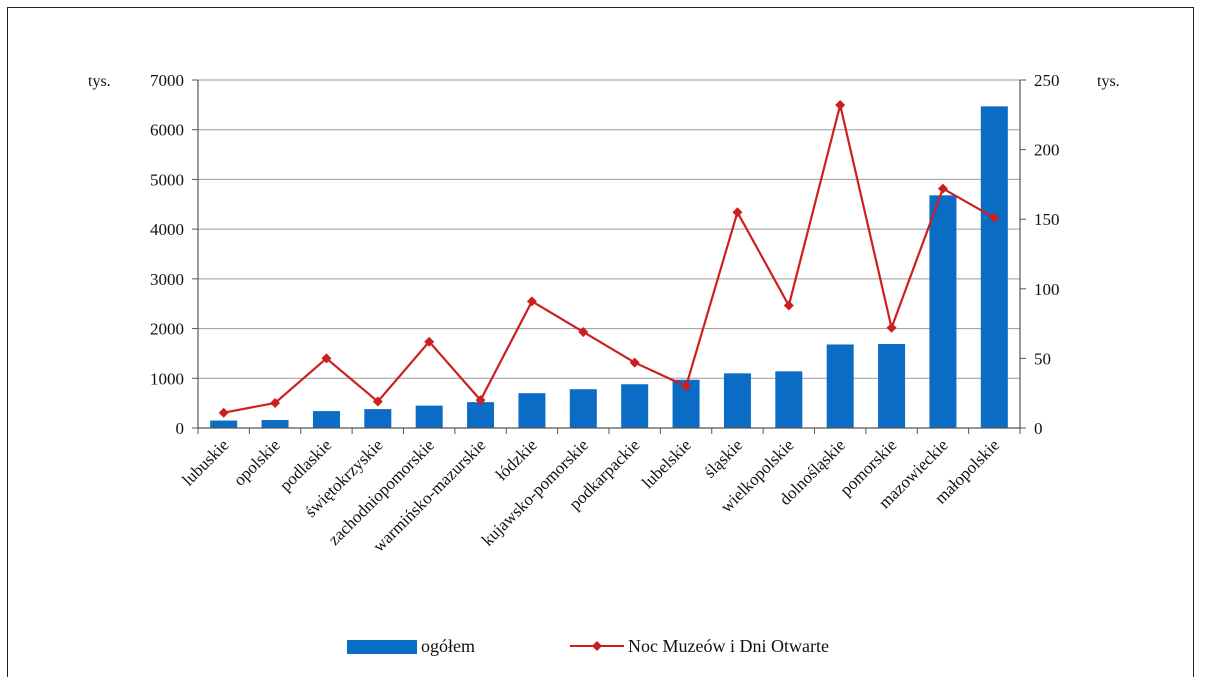 Image resolution: width=1205 pixels, height=684 pixels. What do you see at coordinates (1047, 254) in the screenshot?
I see `right-axis-ticks: 0 50 100 150 200 250` at bounding box center [1047, 254].